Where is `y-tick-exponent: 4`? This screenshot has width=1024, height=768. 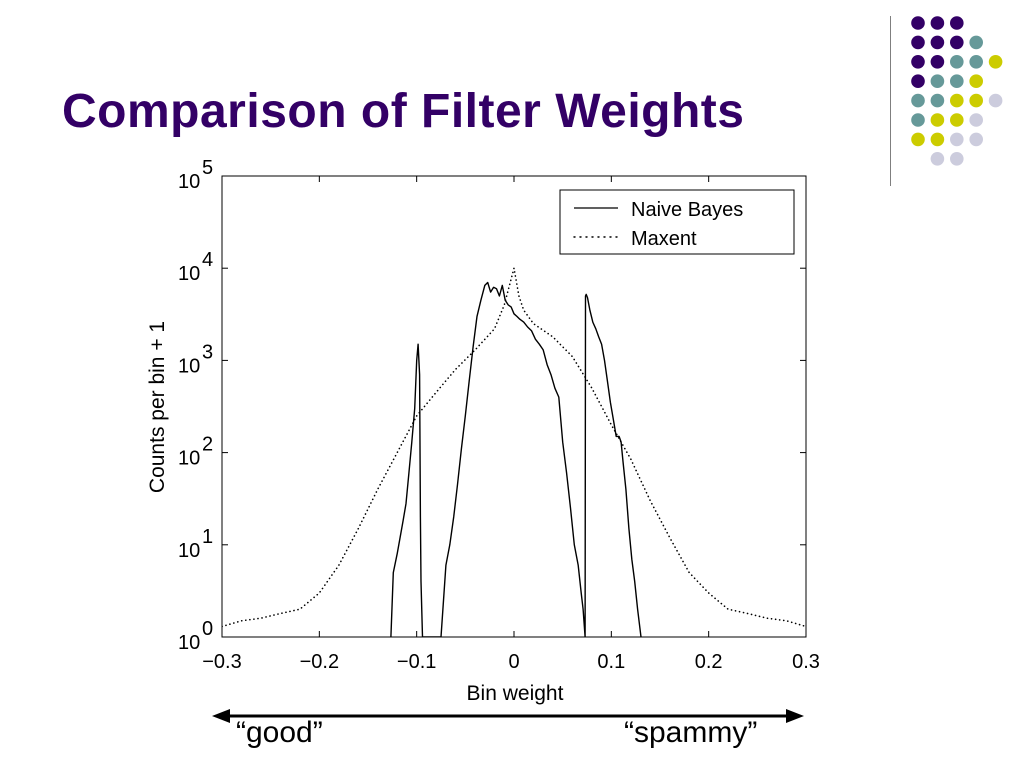 y-tick-exponent: 4 is located at coordinates (207, 260).